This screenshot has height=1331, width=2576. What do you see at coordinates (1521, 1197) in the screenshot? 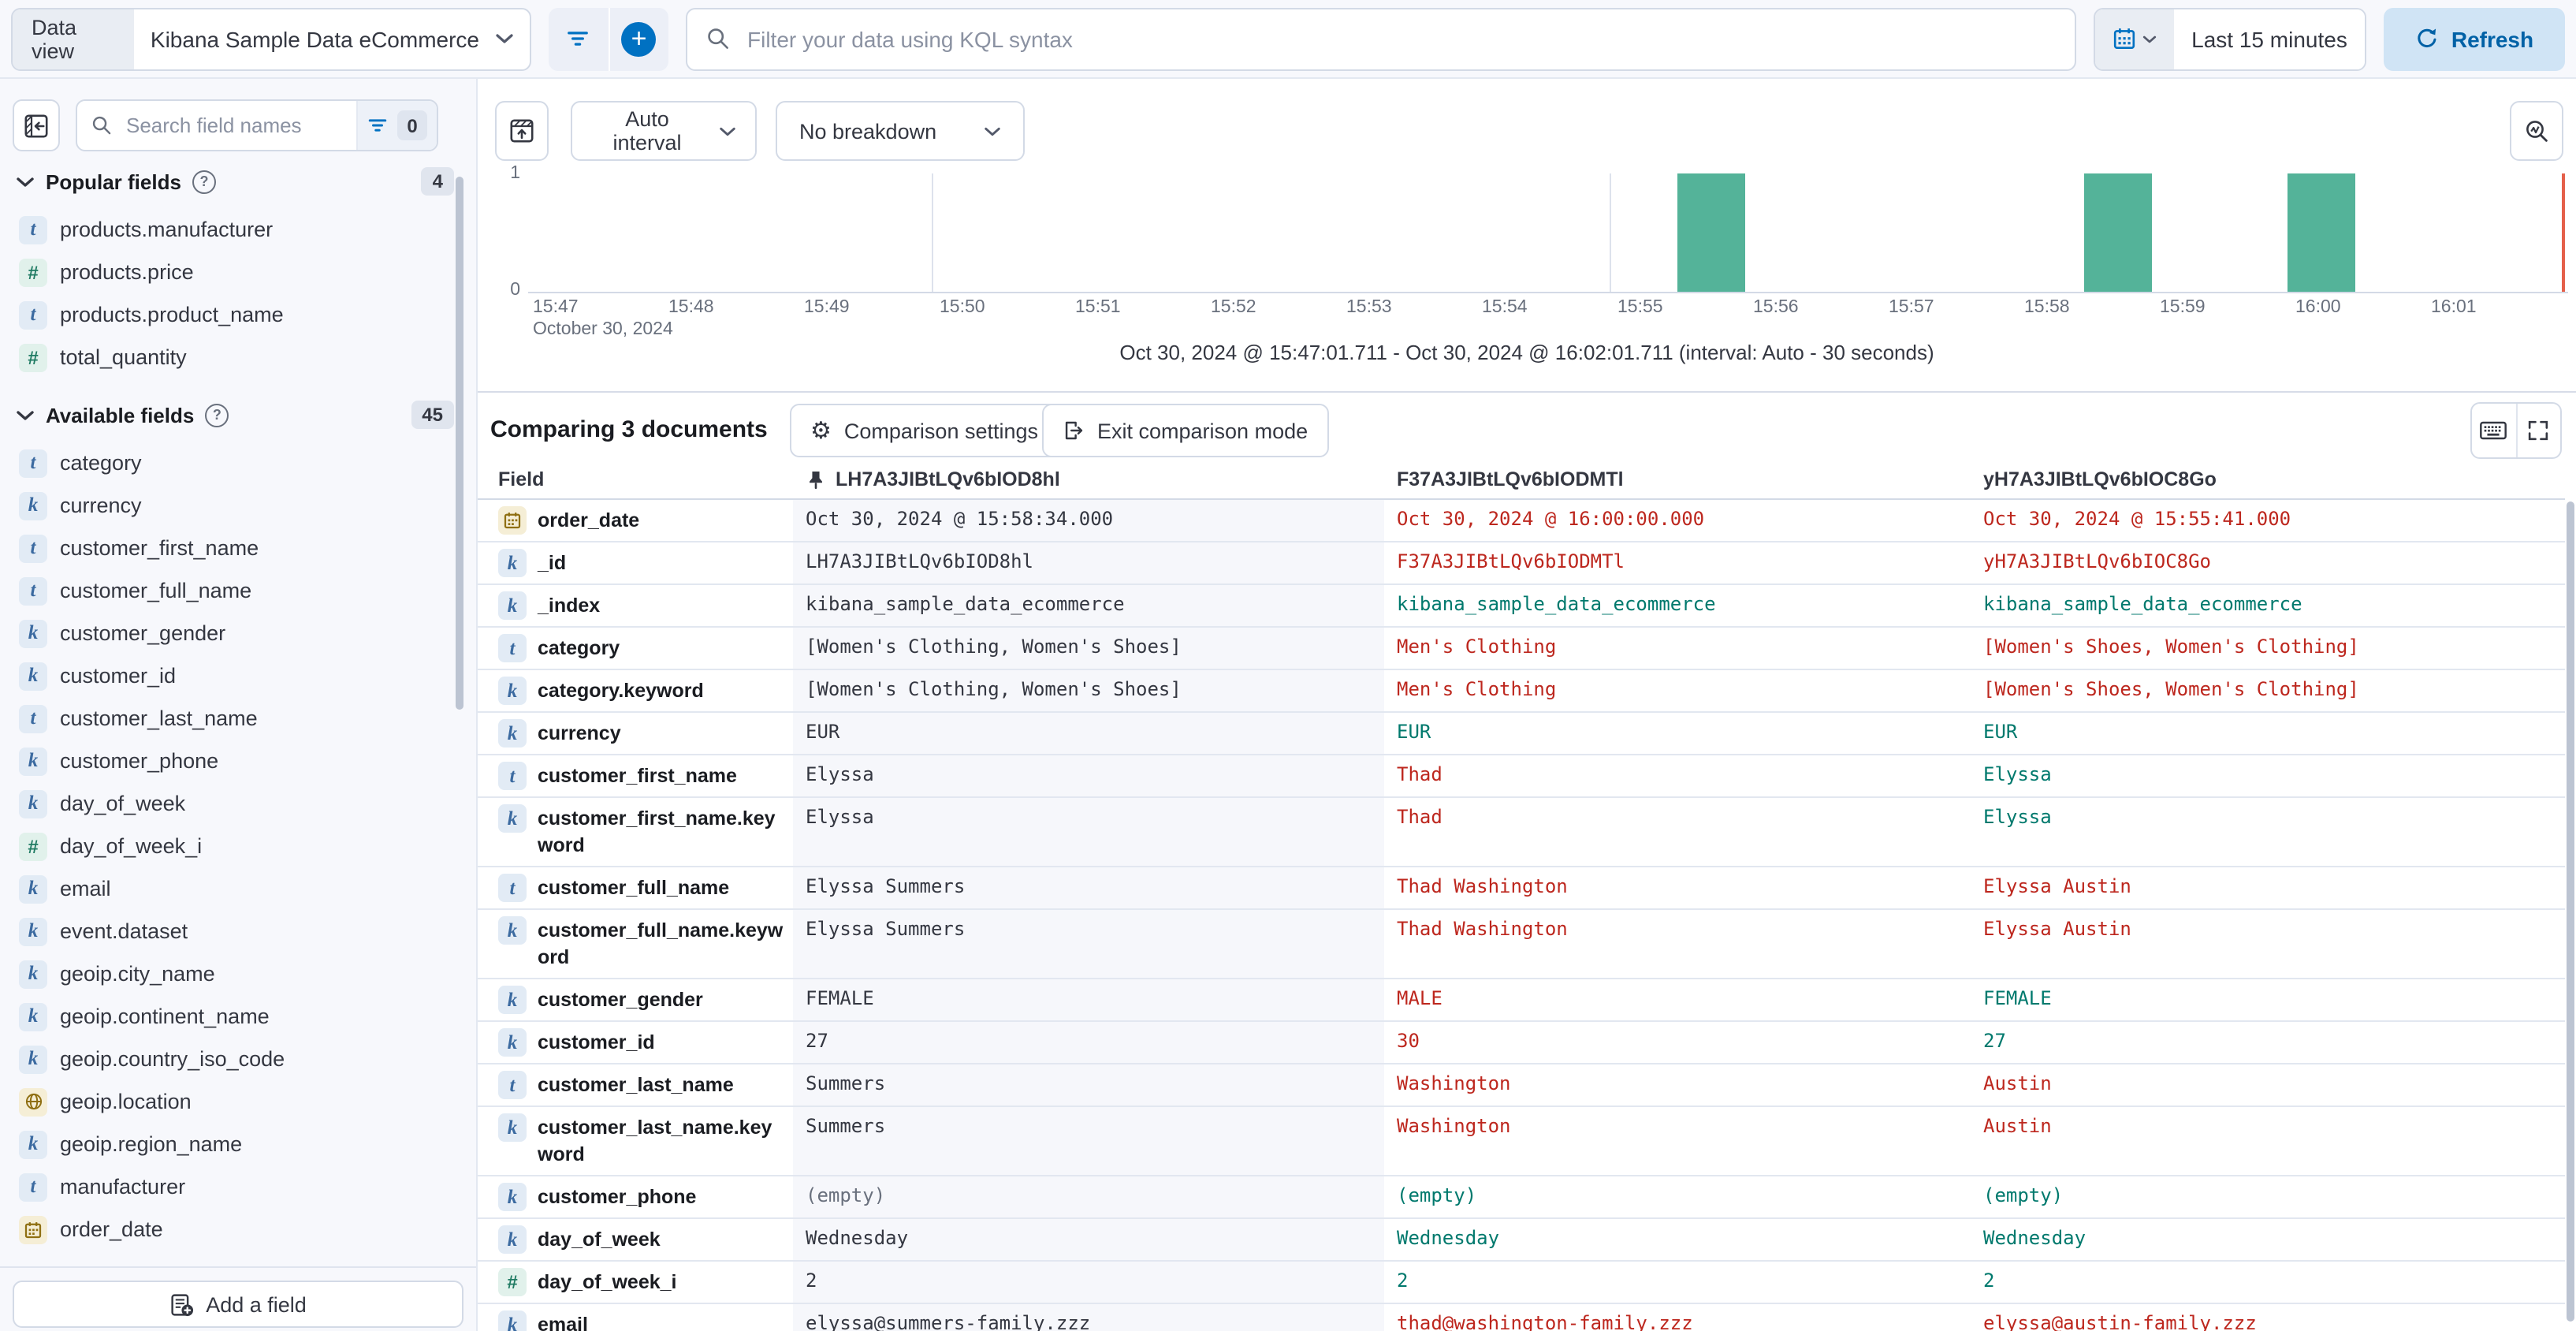
I see `table-row: k customer_phone (empty) (empty) (empty)` at bounding box center [1521, 1197].